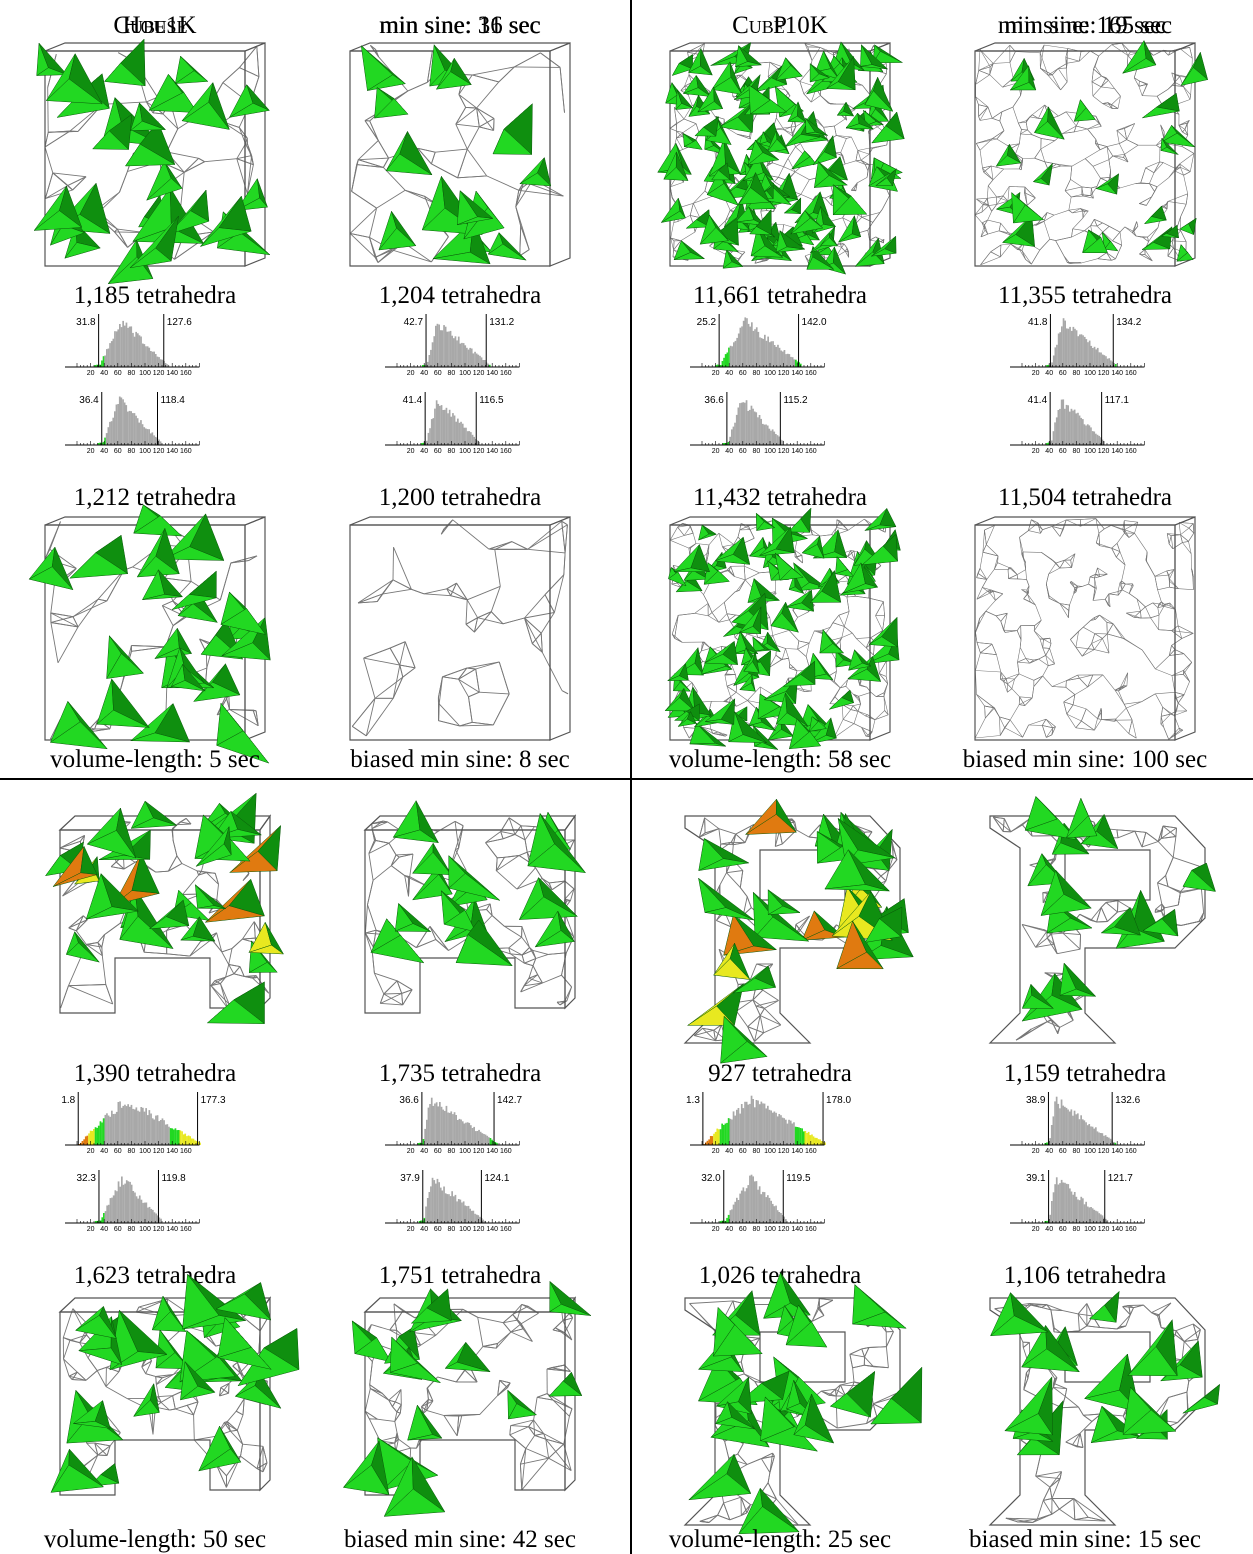 The width and height of the screenshot is (1253, 1554). Describe the element at coordinates (155, 25) in the screenshot. I see `quadrant-title: Cube1K` at that location.